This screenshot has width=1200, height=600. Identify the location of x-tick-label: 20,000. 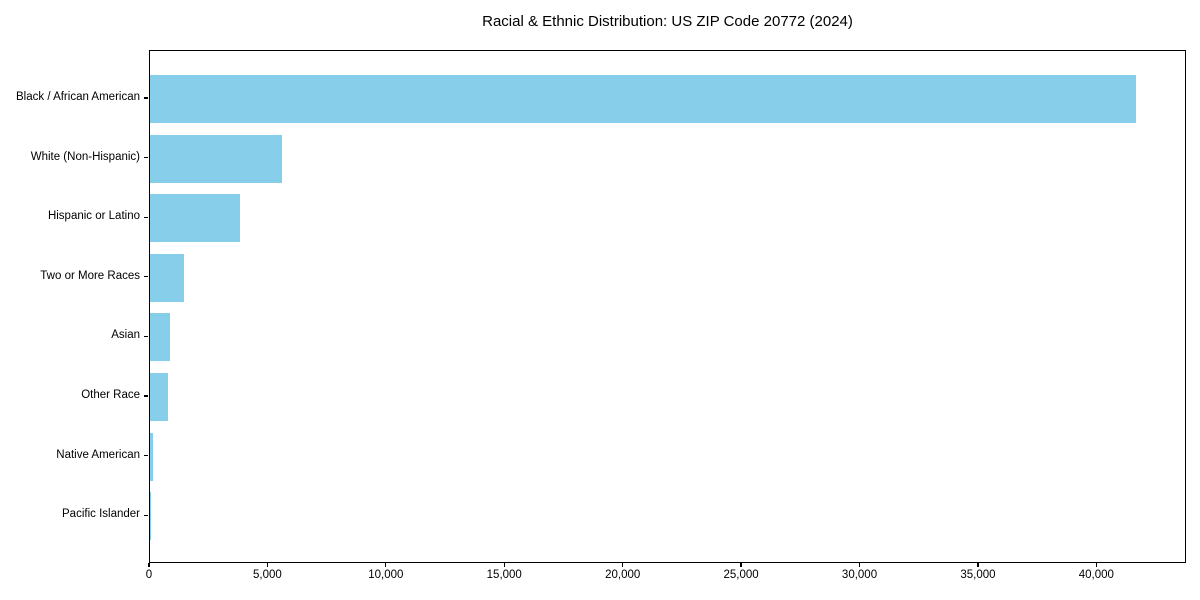
(623, 575).